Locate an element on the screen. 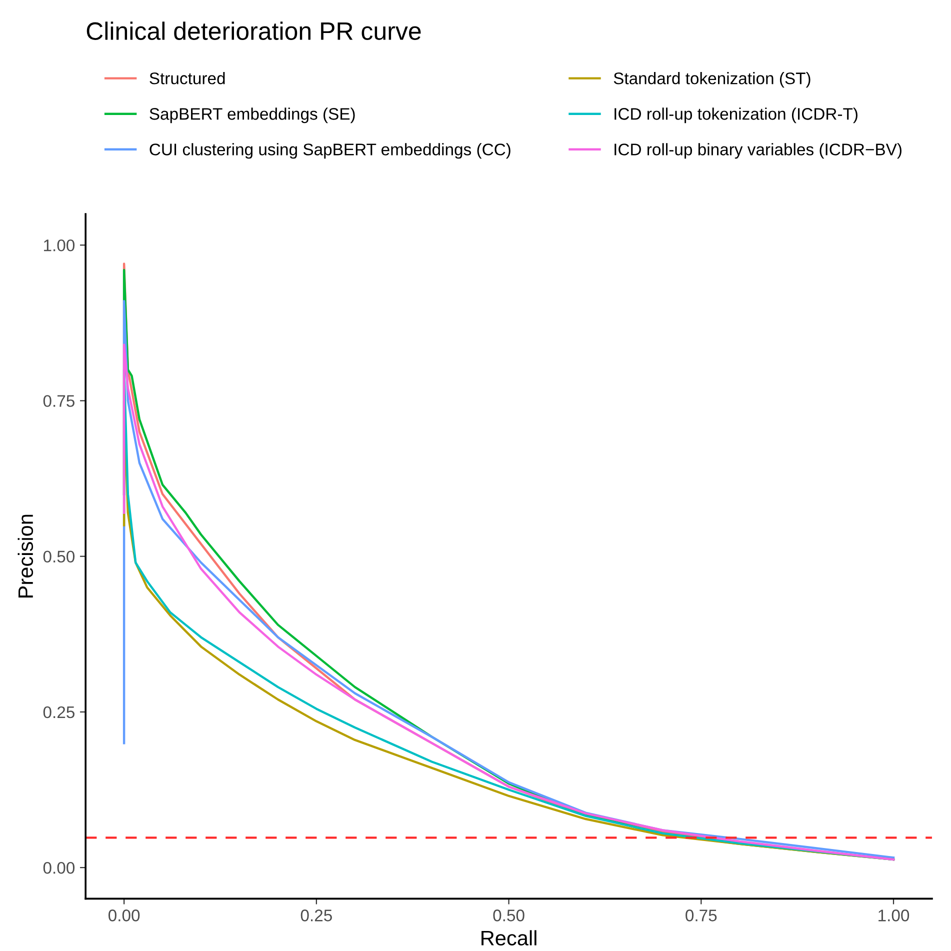  x-tick-label: 1.00 is located at coordinates (894, 916).